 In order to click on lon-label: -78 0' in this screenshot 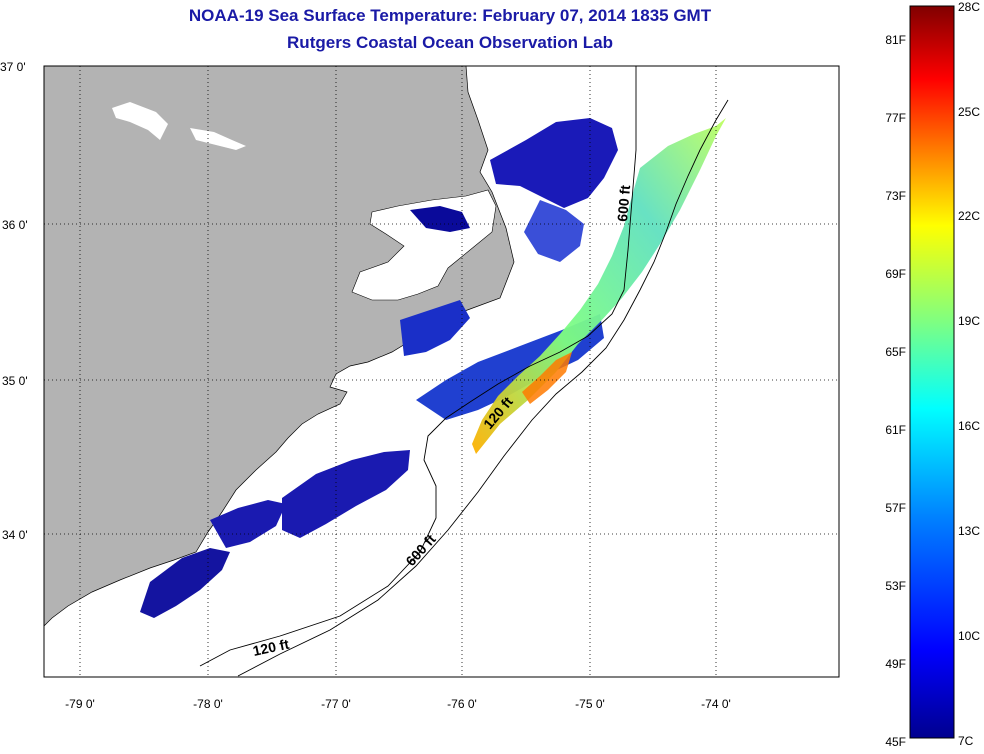, I will do `click(208, 704)`.